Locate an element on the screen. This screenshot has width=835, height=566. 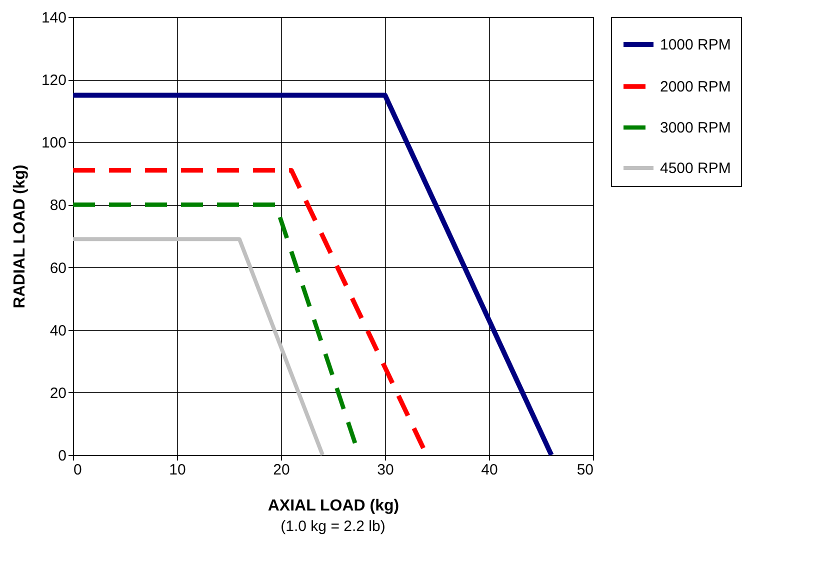
y-tick-label: 0 is located at coordinates (62, 456).